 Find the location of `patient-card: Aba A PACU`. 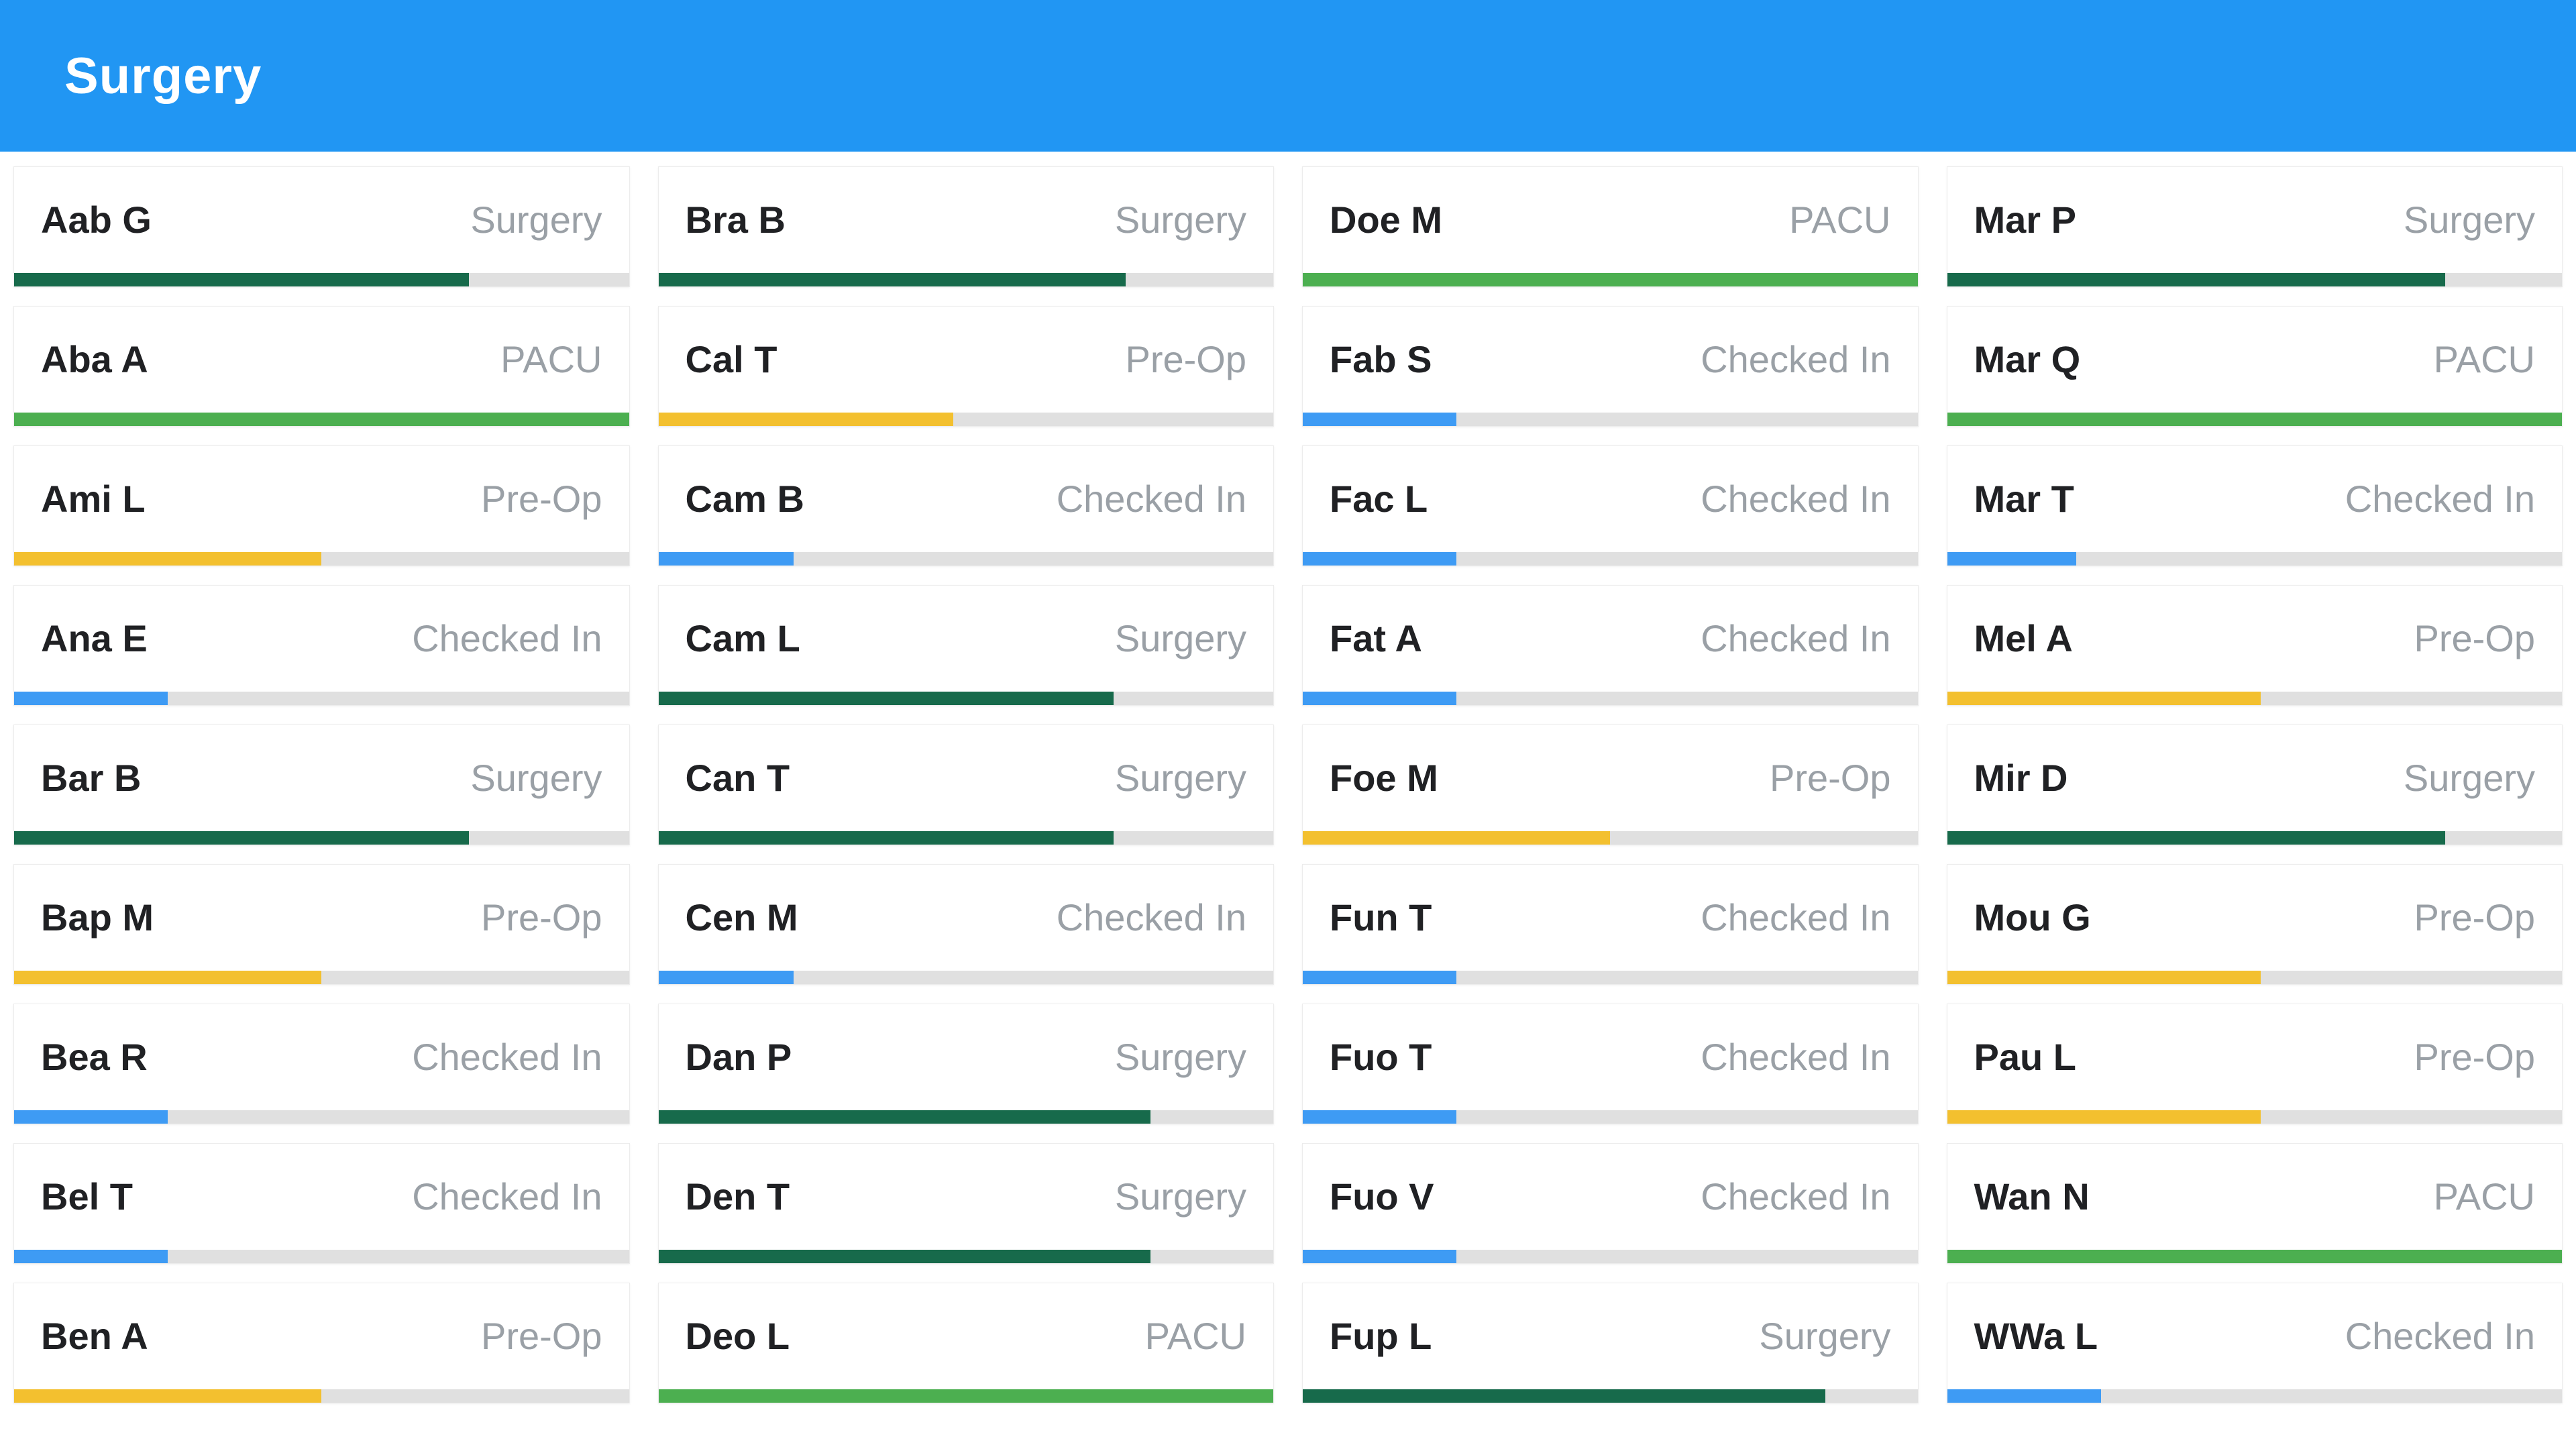

patient-card: Aba A PACU is located at coordinates (321, 366).